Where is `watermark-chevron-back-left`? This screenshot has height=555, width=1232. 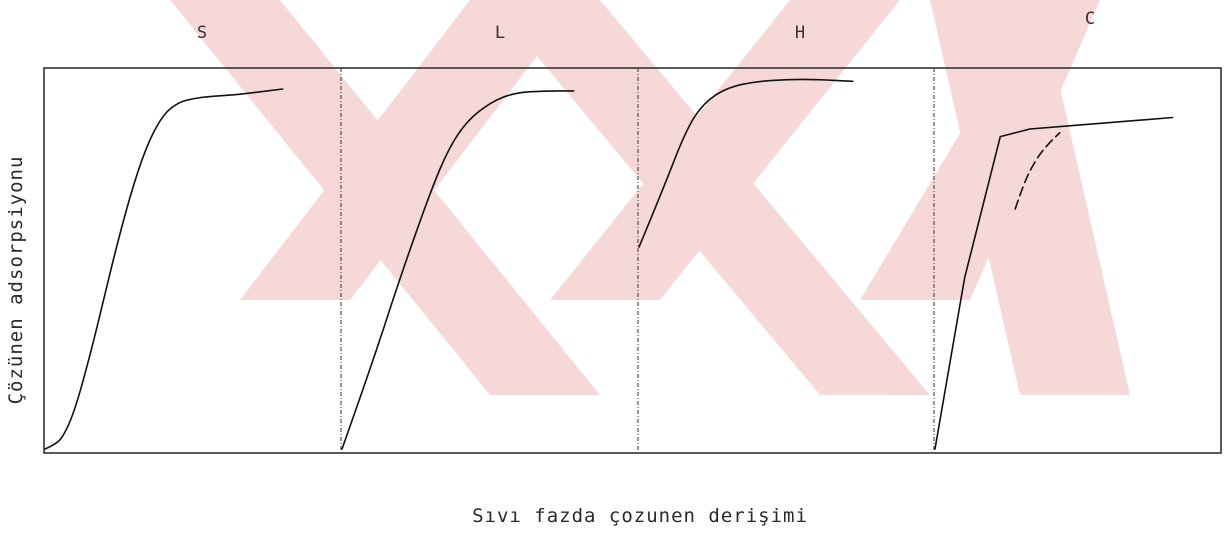 watermark-chevron-back-left is located at coordinates (410, 150).